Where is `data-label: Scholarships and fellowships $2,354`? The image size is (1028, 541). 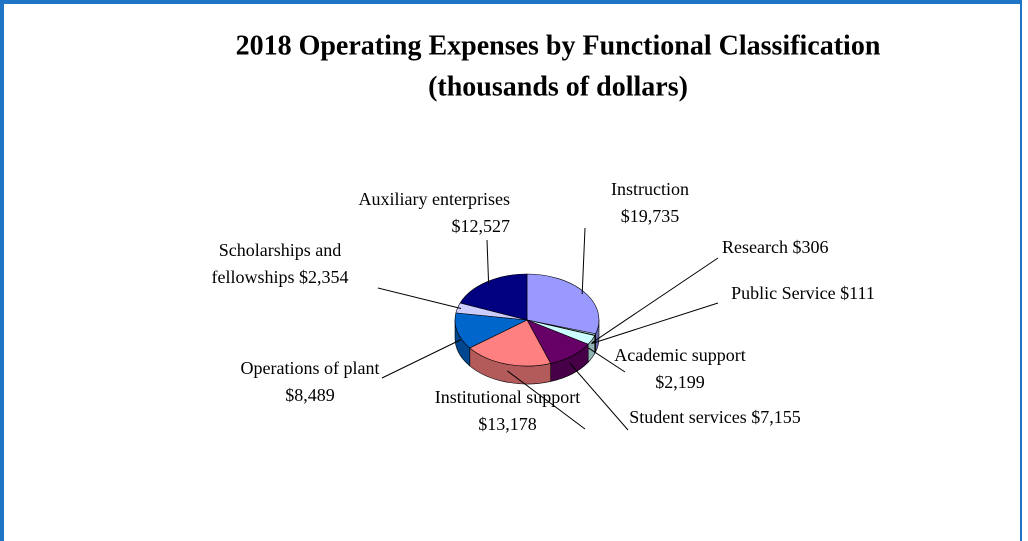 data-label: Scholarships and fellowships $2,354 is located at coordinates (280, 264).